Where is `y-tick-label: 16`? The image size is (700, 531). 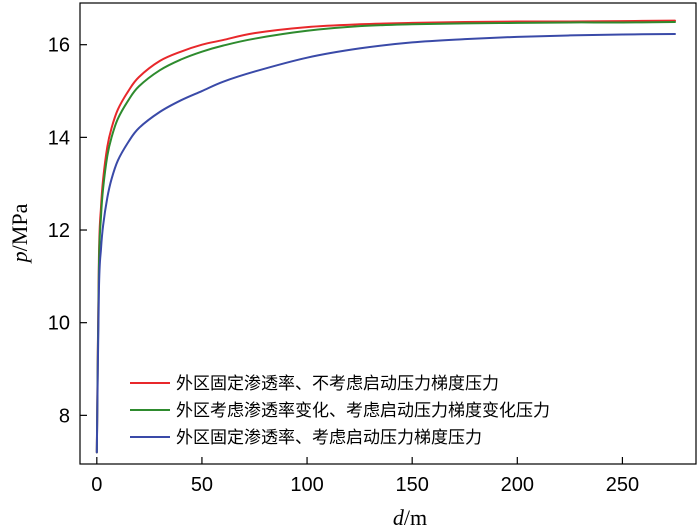 y-tick-label: 16 is located at coordinates (59, 46).